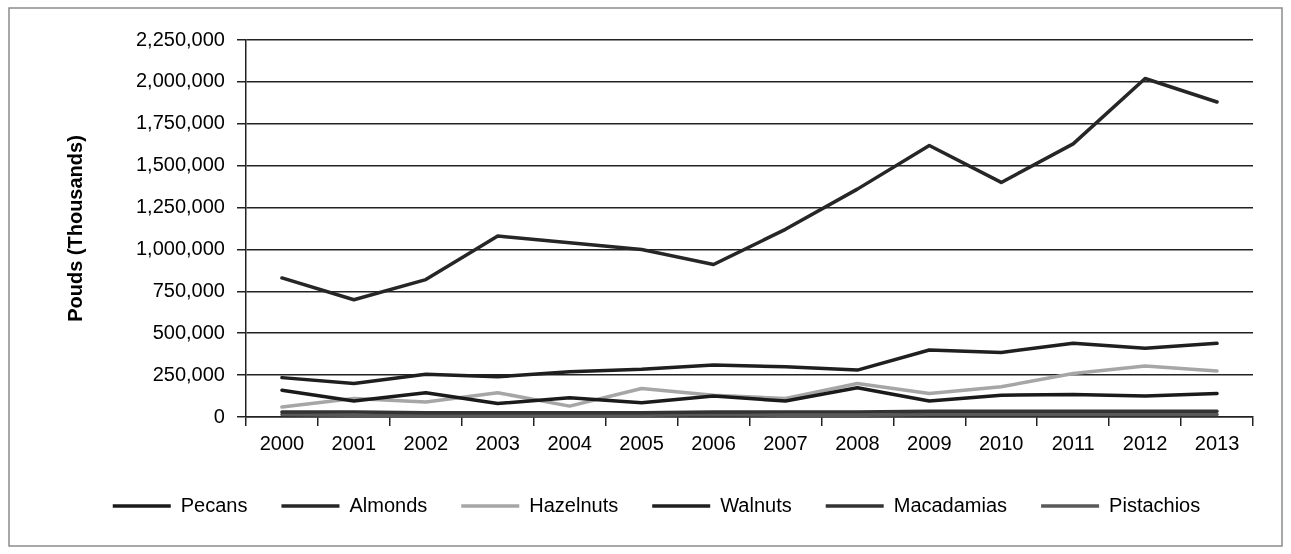  What do you see at coordinates (188, 331) in the screenshot?
I see `y-tick-label: 500,000` at bounding box center [188, 331].